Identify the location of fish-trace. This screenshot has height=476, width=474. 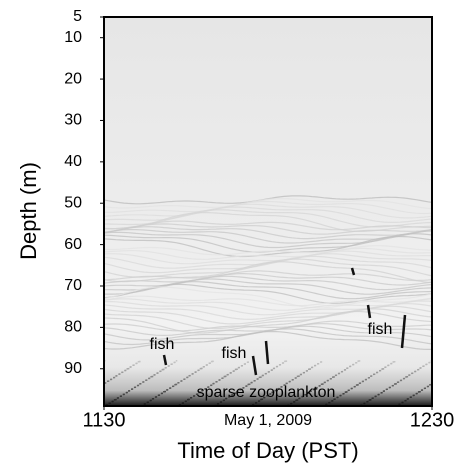
(267, 352).